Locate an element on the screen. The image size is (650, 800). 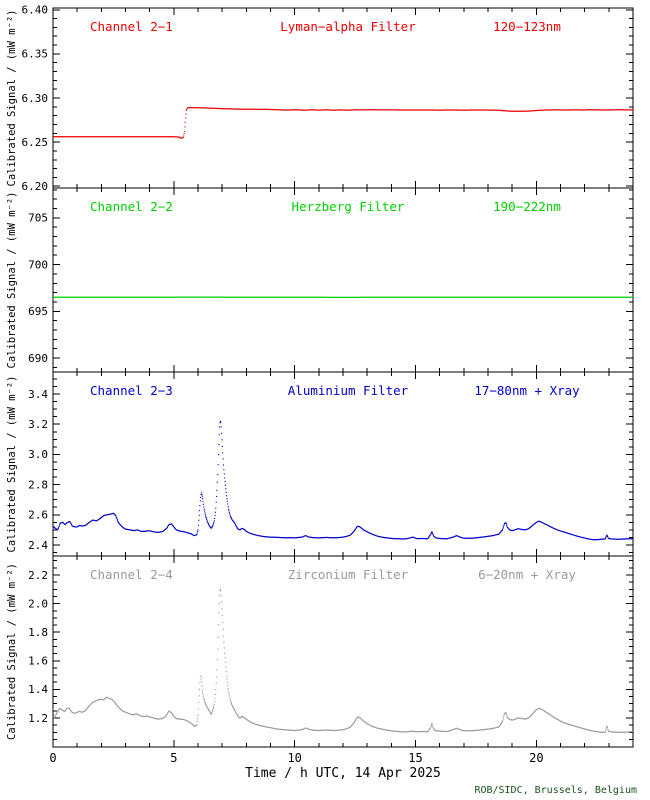
y-tick-label: 3.4 is located at coordinates (38, 394).